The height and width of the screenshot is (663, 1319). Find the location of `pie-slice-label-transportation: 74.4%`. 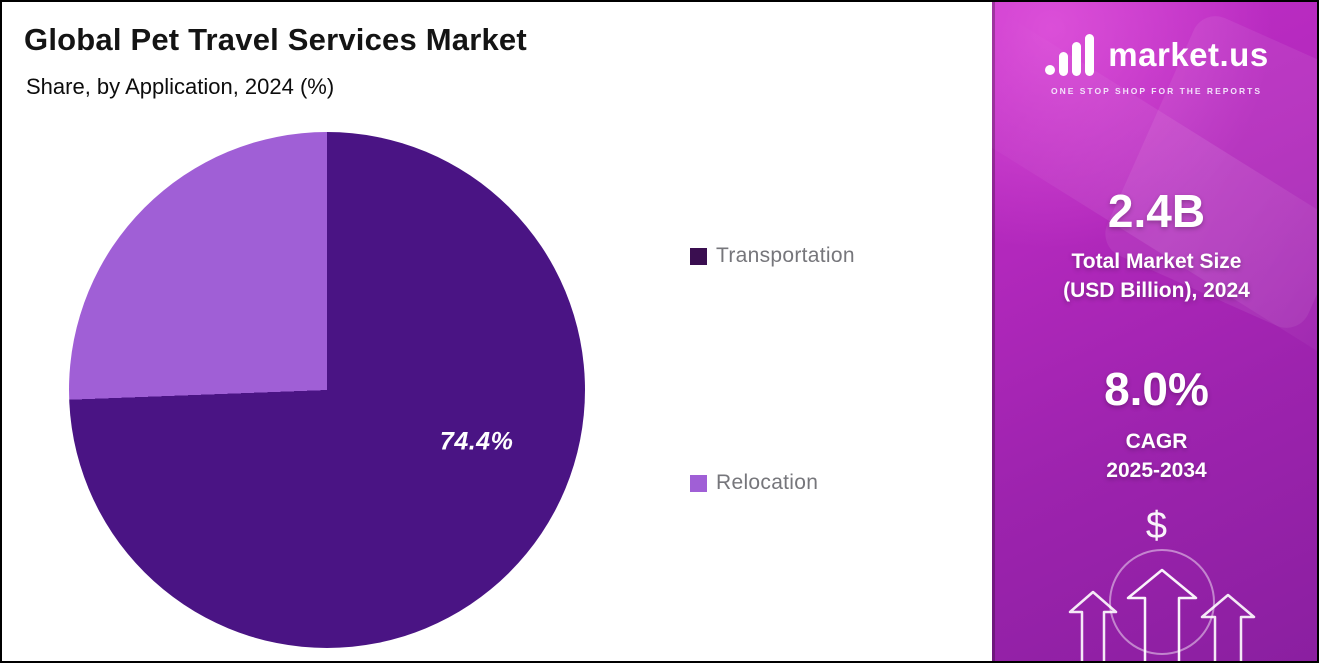

pie-slice-label-transportation: 74.4% is located at coordinates (476, 441).